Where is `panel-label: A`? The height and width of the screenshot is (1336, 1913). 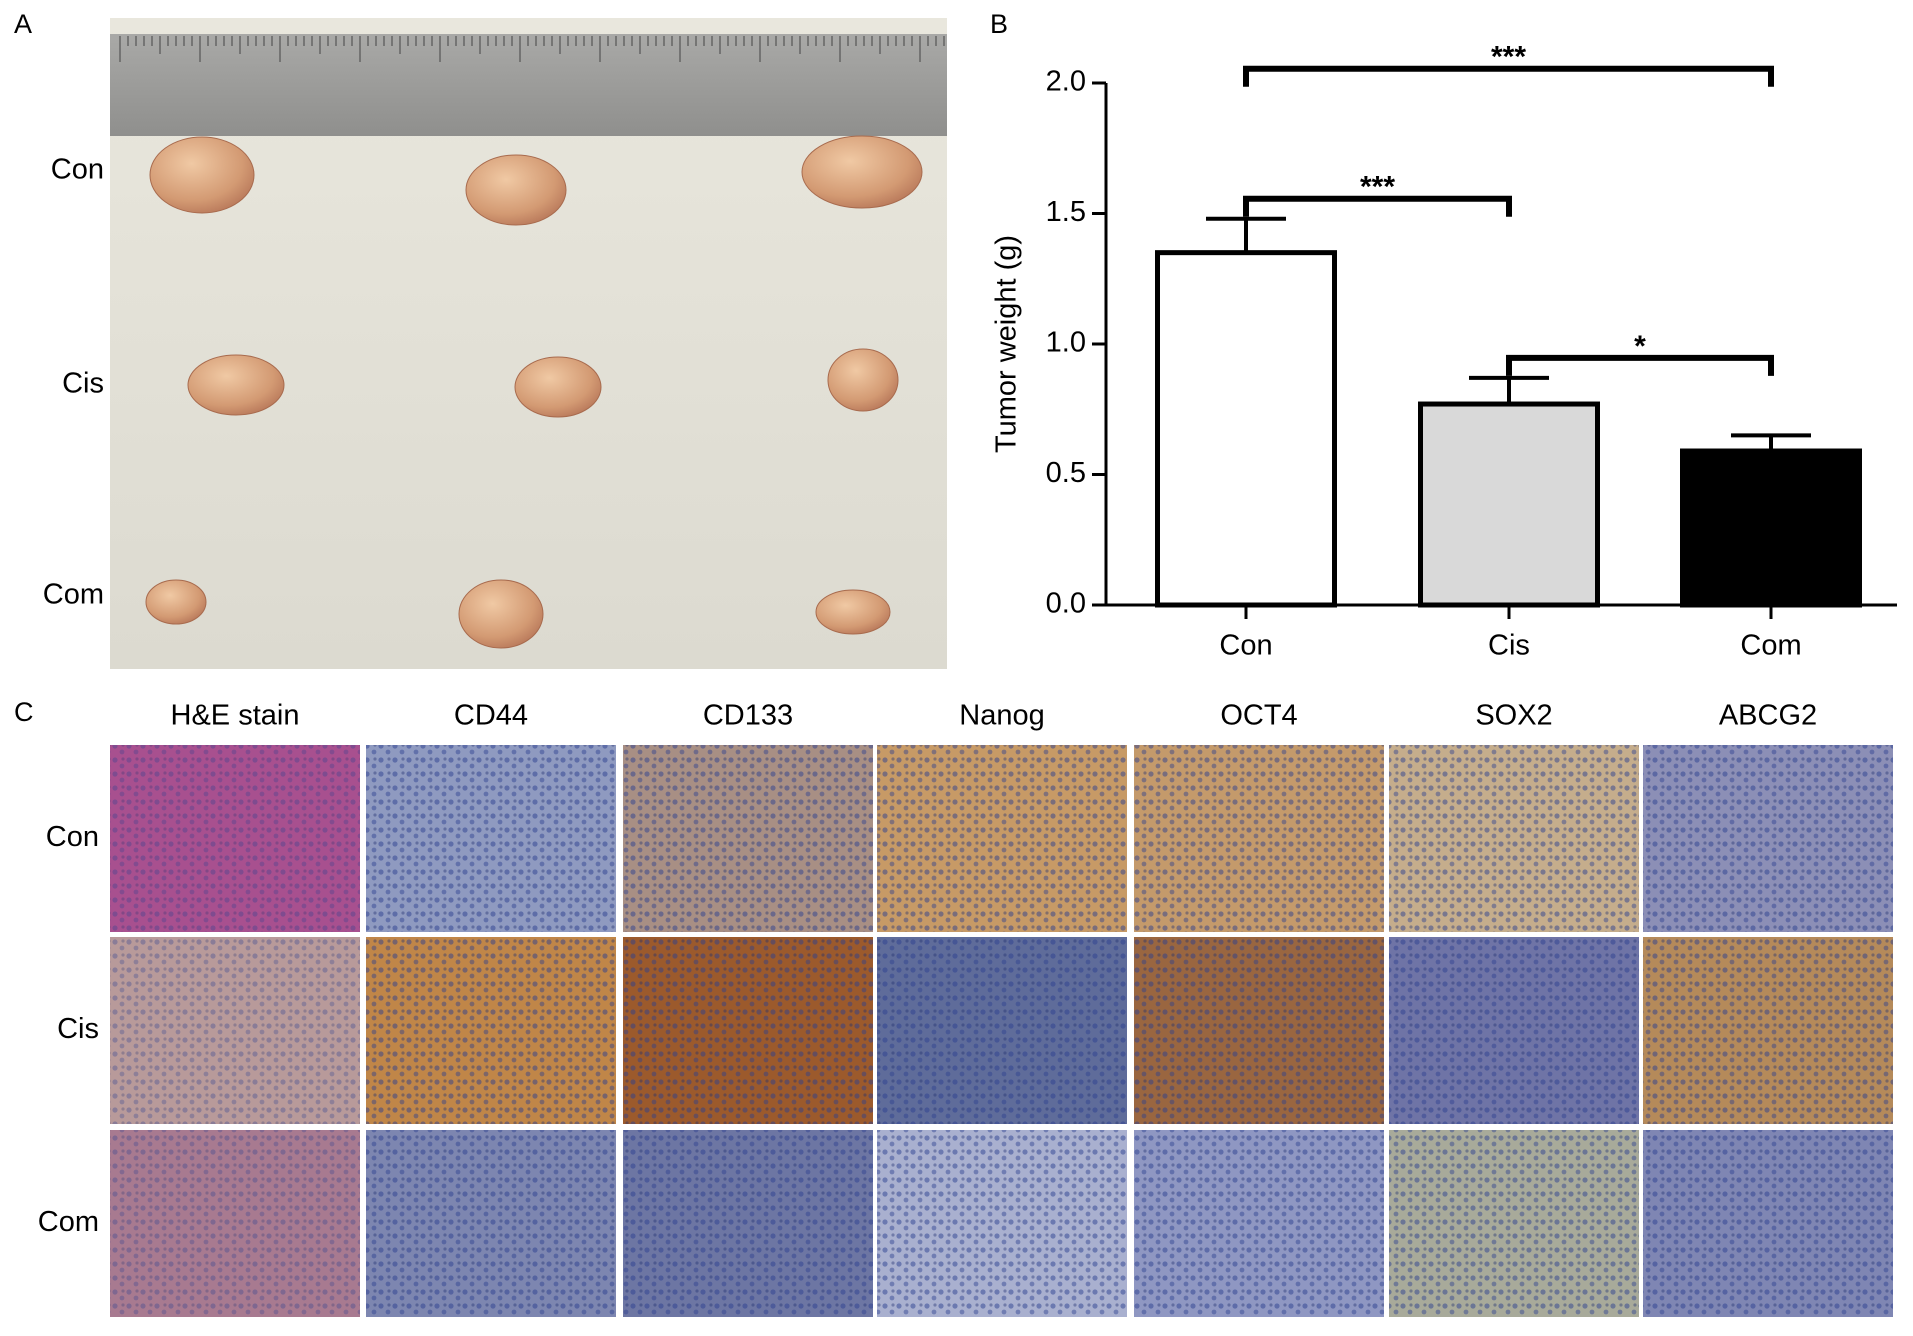 panel-label: A is located at coordinates (23, 24).